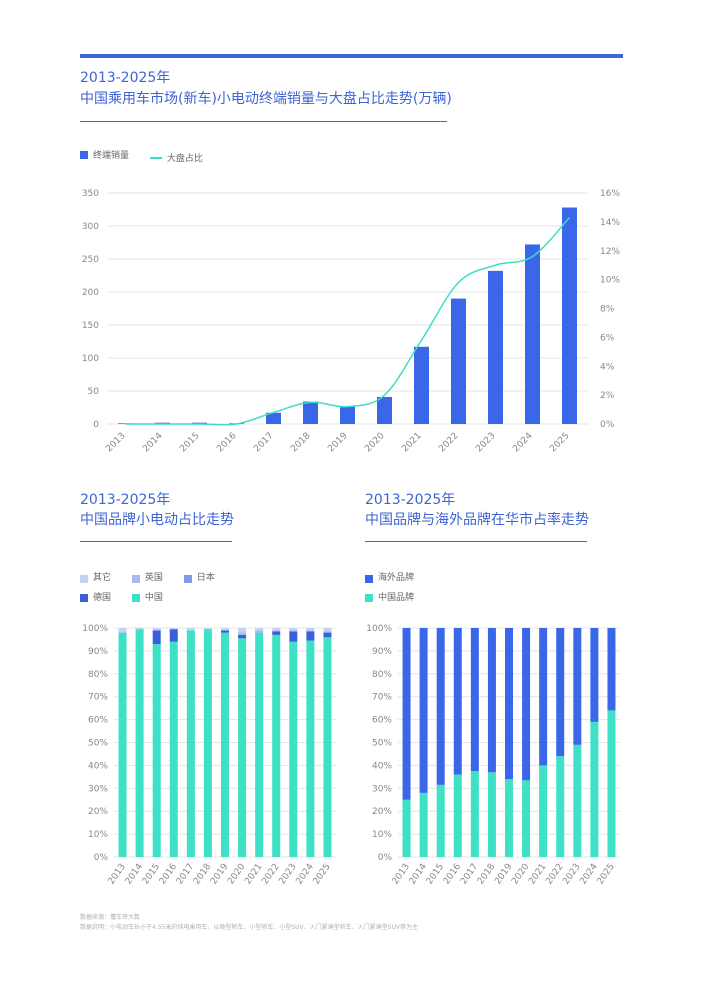  Describe the element at coordinates (287, 874) in the screenshot. I see `c2-xtick-label: 2023` at that location.